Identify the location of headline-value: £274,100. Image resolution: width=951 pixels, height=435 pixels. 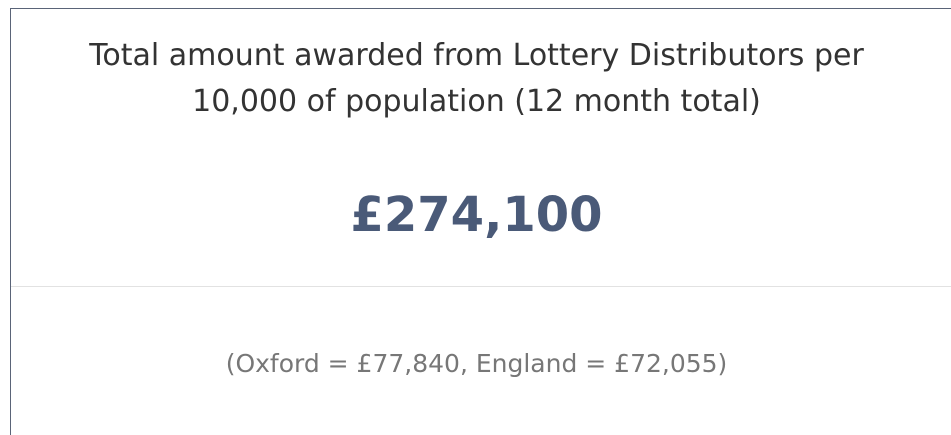
(476, 215).